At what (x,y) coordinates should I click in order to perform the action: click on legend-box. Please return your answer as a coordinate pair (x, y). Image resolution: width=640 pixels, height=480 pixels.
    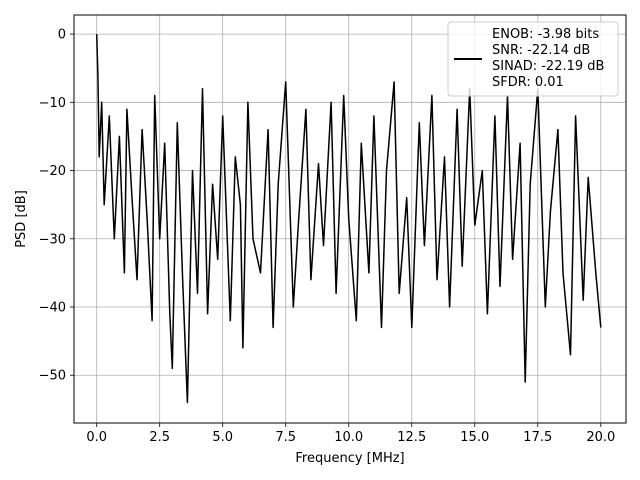
    Looking at the image, I should click on (533, 59).